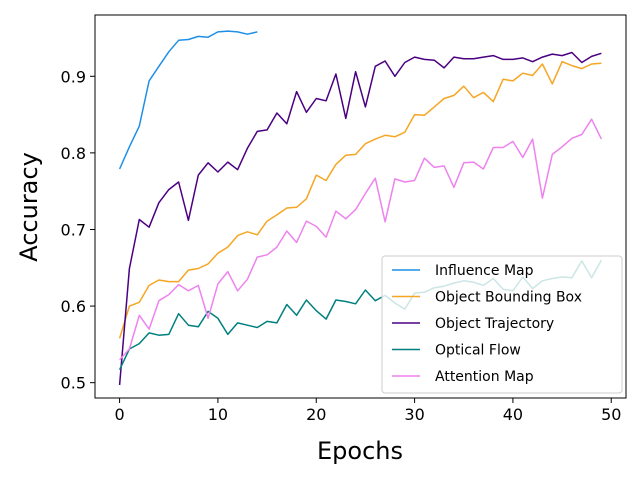  Describe the element at coordinates (73, 383) in the screenshot. I see `y-tick-label: 0.5` at that location.